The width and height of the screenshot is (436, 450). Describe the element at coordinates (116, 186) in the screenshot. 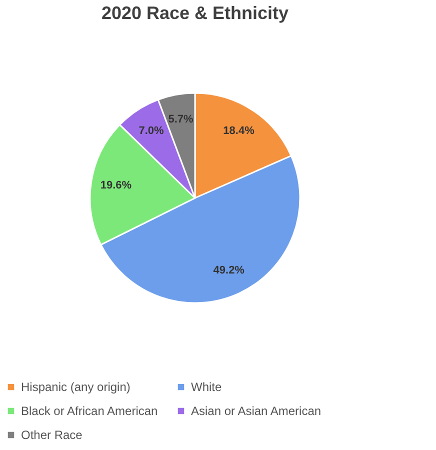

I see `data-label: 19.6%` at that location.